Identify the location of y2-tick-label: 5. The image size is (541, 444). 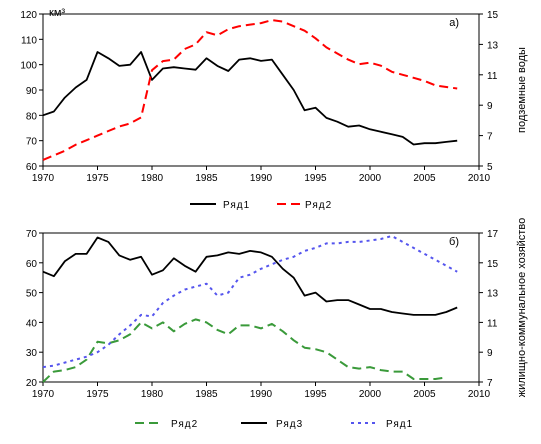
(490, 167).